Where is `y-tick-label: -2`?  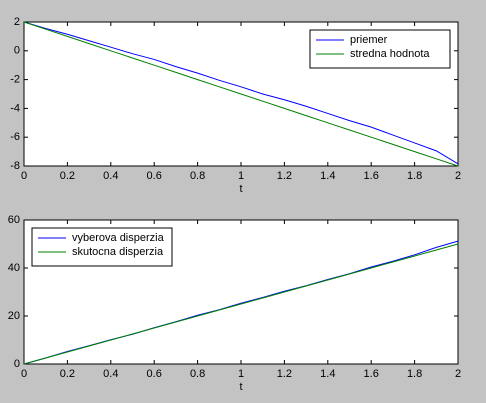
y-tick-label: -2 is located at coordinates (15, 80).